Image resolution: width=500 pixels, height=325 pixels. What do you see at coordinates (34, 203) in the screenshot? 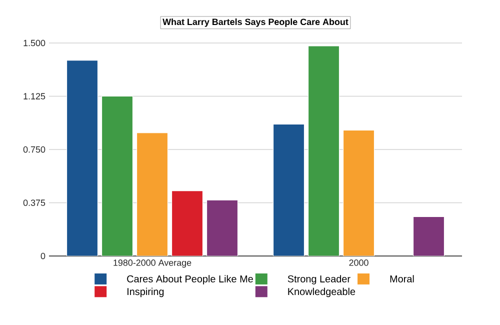
I see `y-tick-label: 0.375` at bounding box center [34, 203].